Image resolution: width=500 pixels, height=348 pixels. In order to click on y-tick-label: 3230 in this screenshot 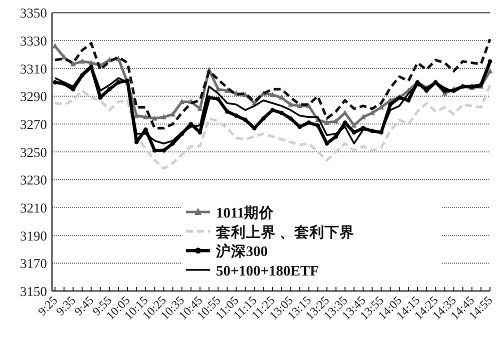, I will do `click(34, 180)`.